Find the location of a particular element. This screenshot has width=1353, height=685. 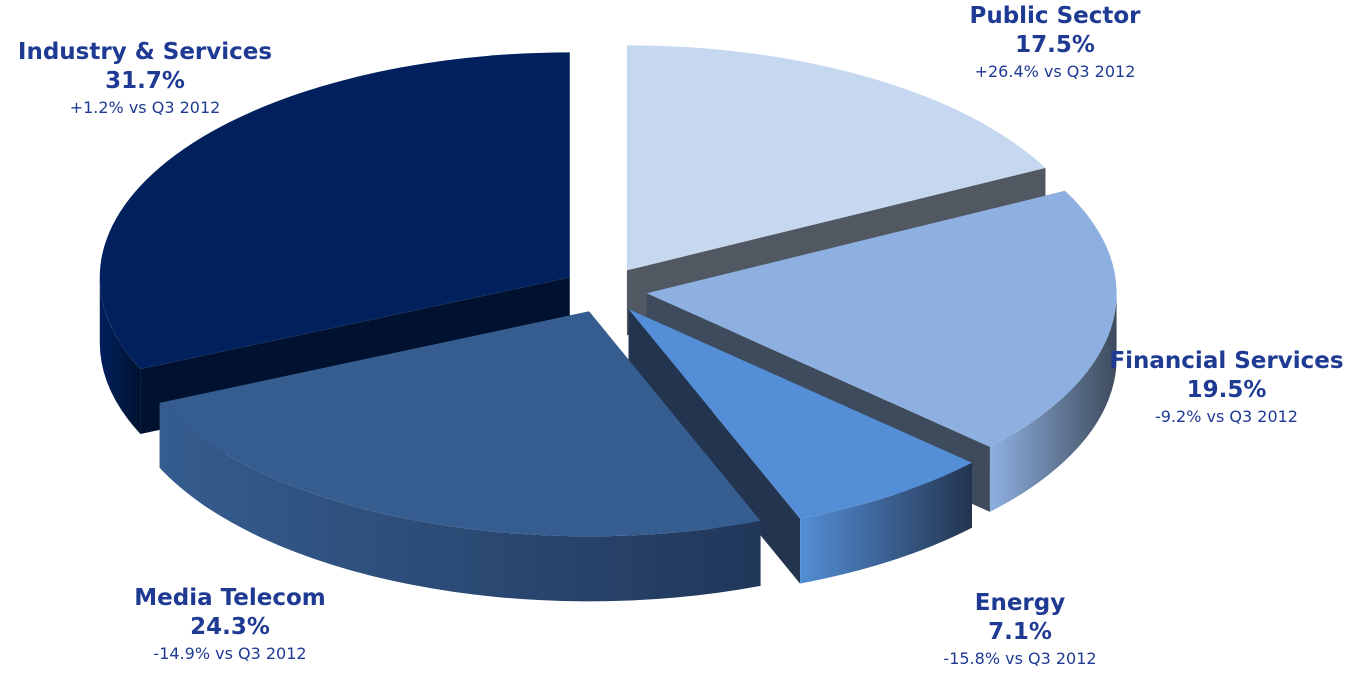

slice-name-public-sector: Public Sector is located at coordinates (1055, 16).